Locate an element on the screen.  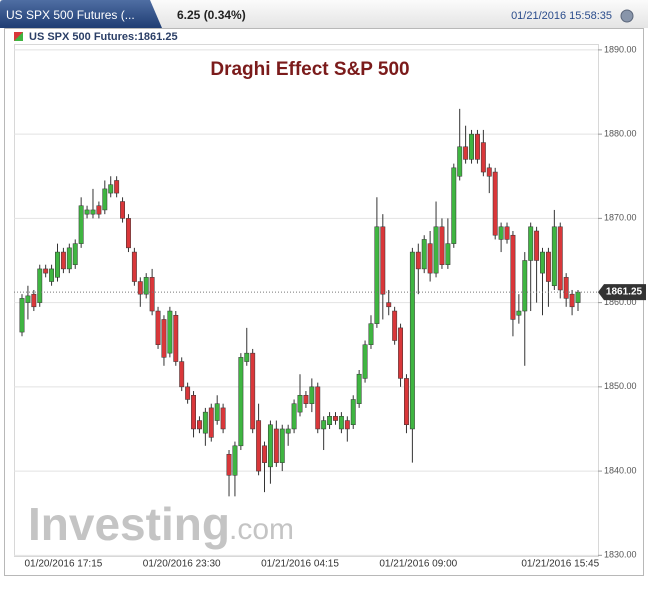
x-tick-label: 01/20/2016 23:30 is located at coordinates (182, 564).